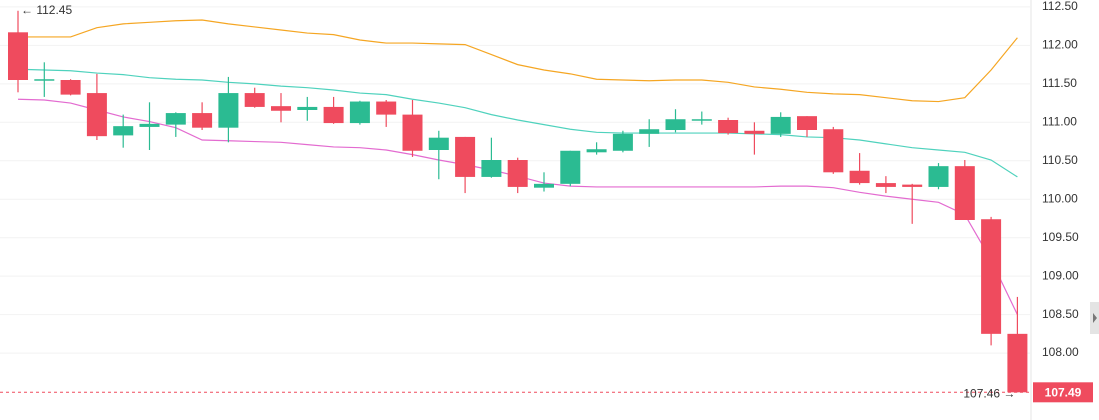  I want to click on y-tick-label: 112.00, so click(1060, 45).